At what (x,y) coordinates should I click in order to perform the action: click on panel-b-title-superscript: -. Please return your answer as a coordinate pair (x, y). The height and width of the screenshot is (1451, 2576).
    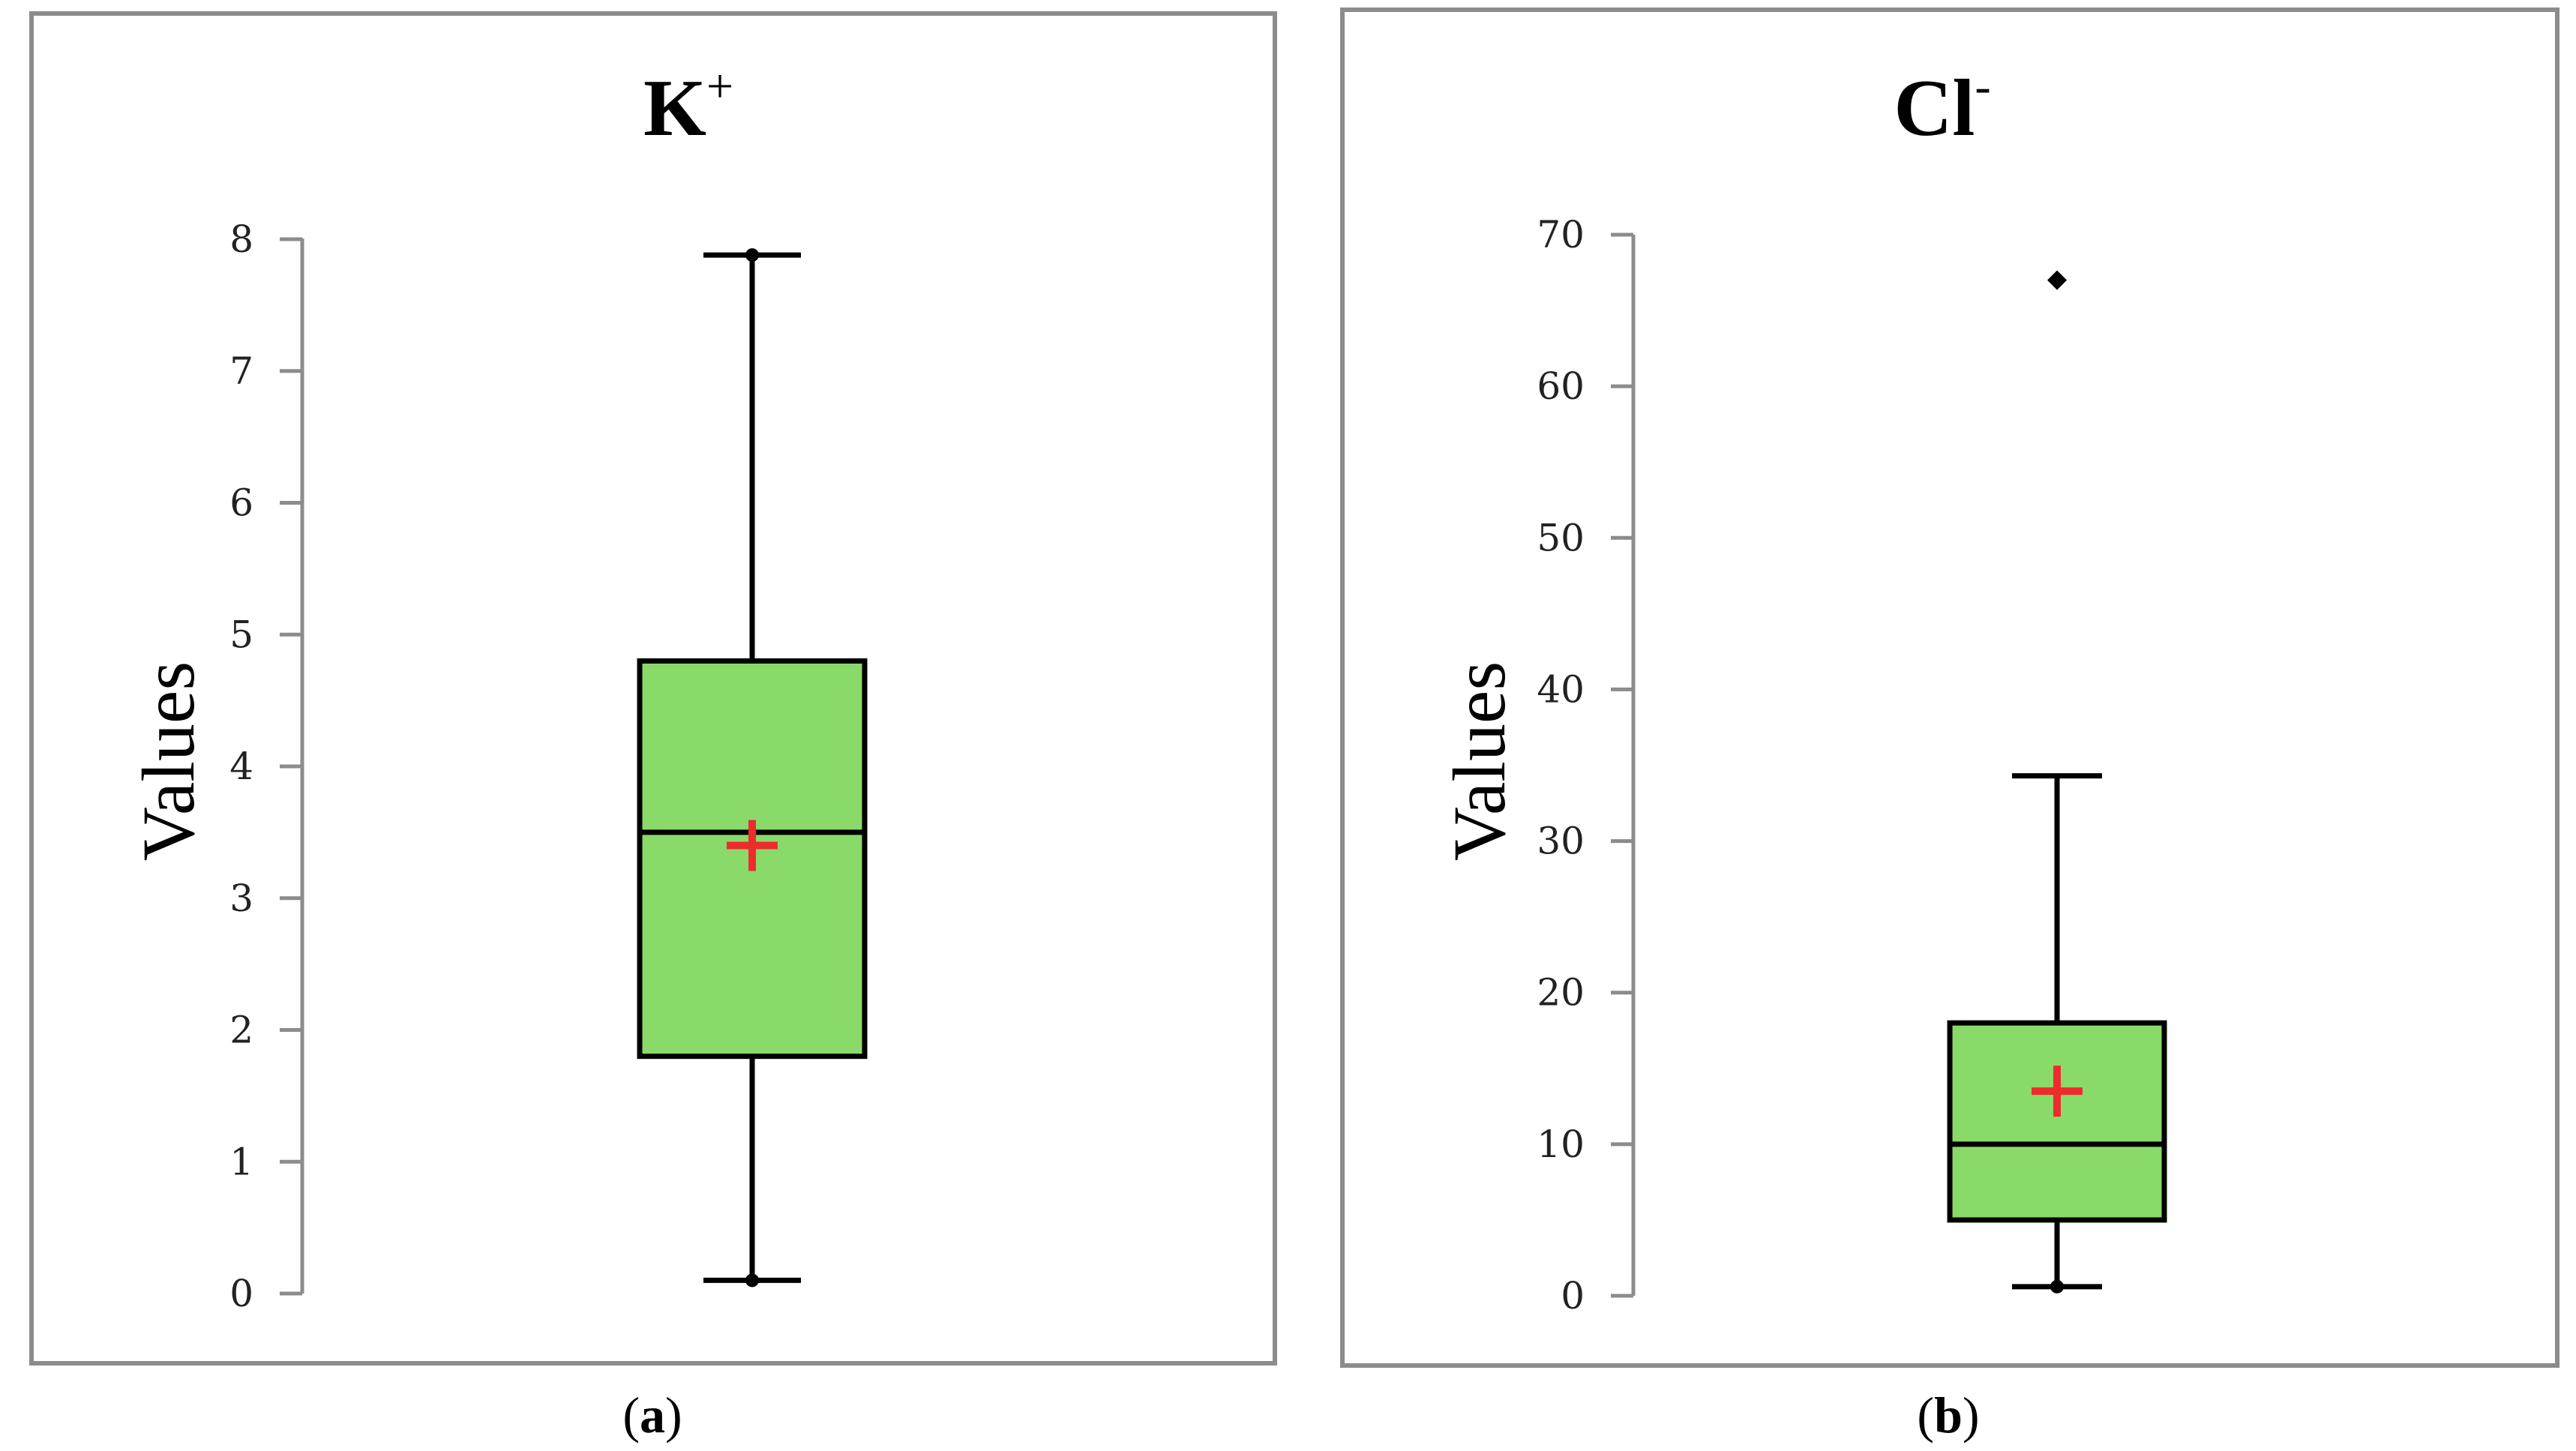
    Looking at the image, I should click on (1982, 85).